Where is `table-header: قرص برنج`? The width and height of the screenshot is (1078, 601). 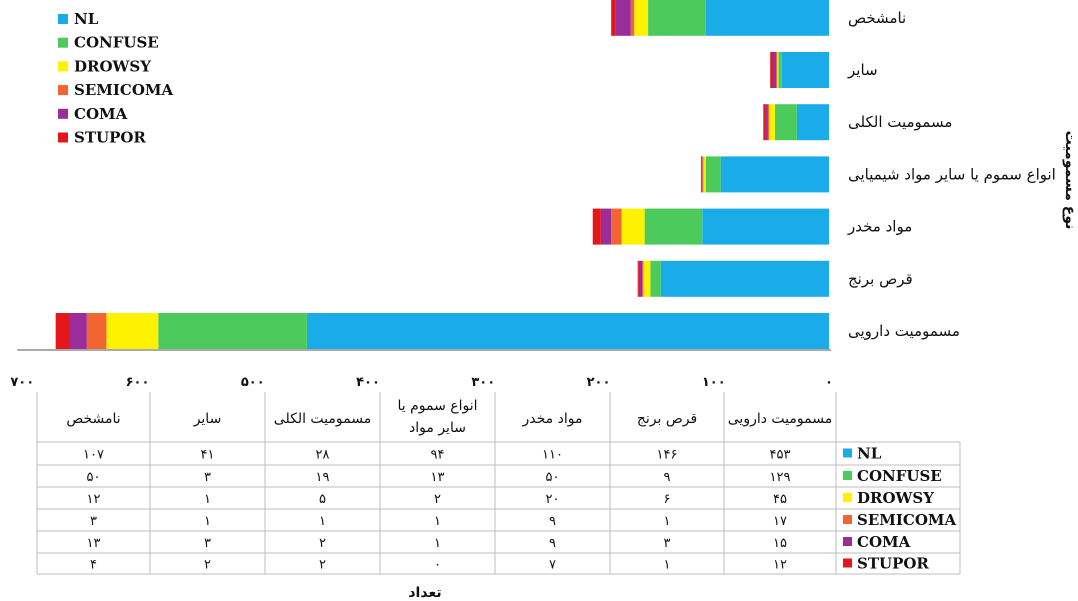 table-header: قرص برنج is located at coordinates (667, 419).